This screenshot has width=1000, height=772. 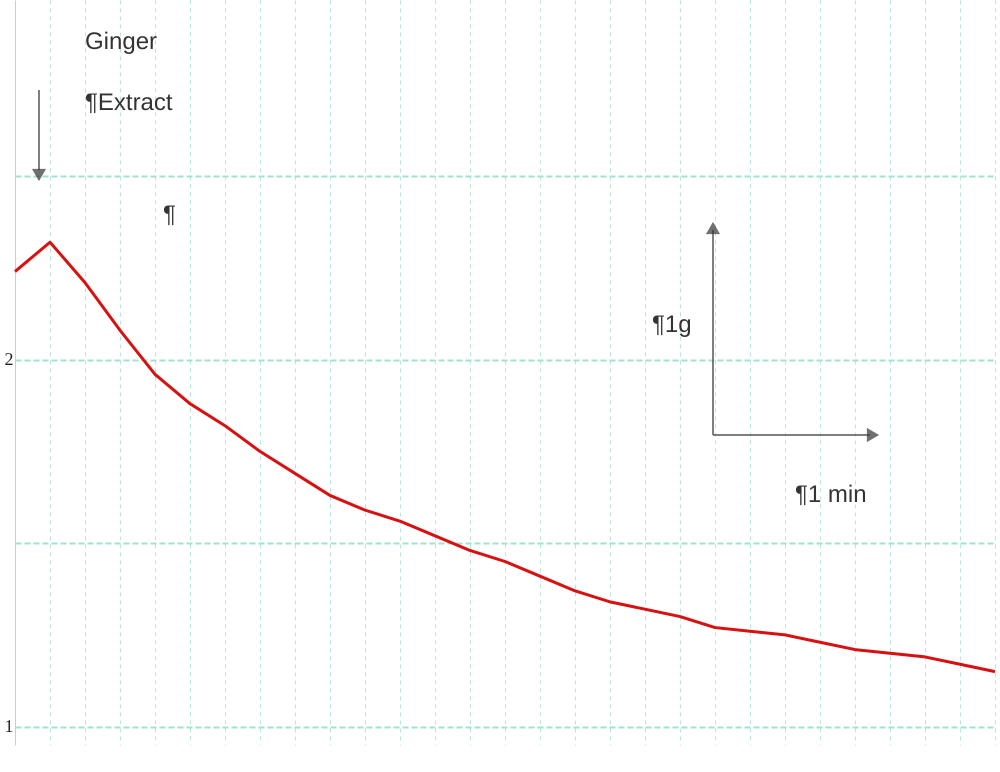 I want to click on annotation: ¶1g, so click(x=672, y=324).